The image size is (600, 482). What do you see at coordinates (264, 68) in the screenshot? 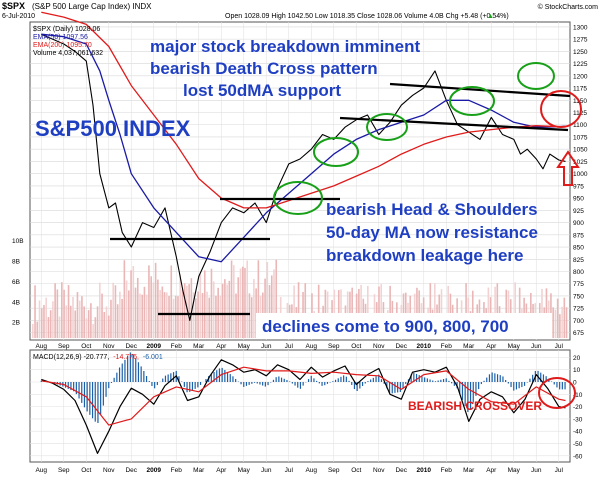
I see `annotation-title-2: bearish Death Cross pattern` at bounding box center [264, 68].